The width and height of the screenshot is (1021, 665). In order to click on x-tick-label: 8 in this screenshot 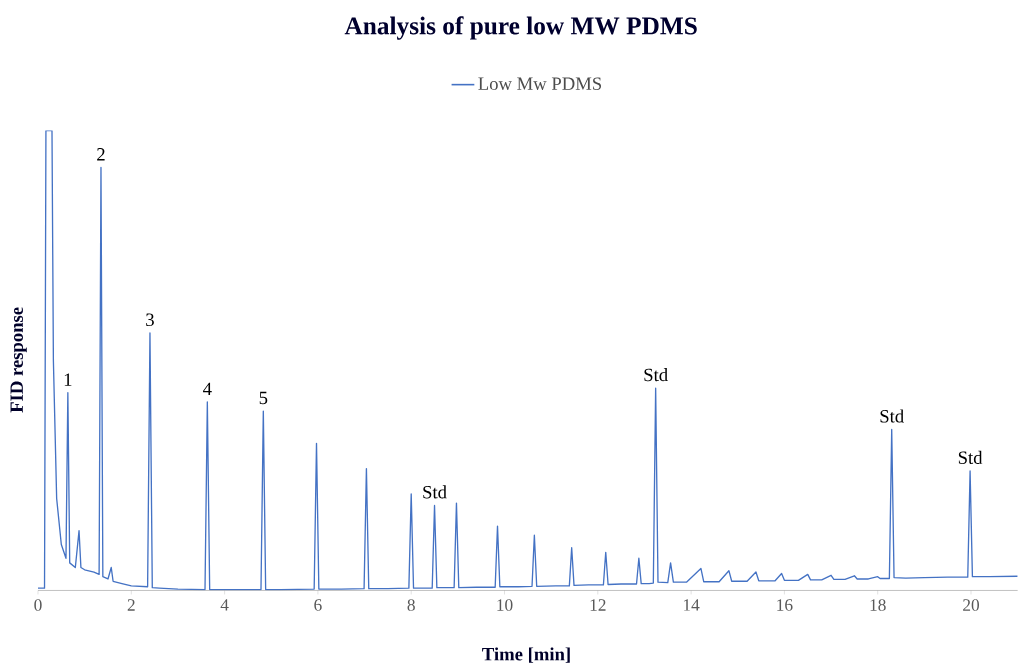, I will do `click(411, 605)`.